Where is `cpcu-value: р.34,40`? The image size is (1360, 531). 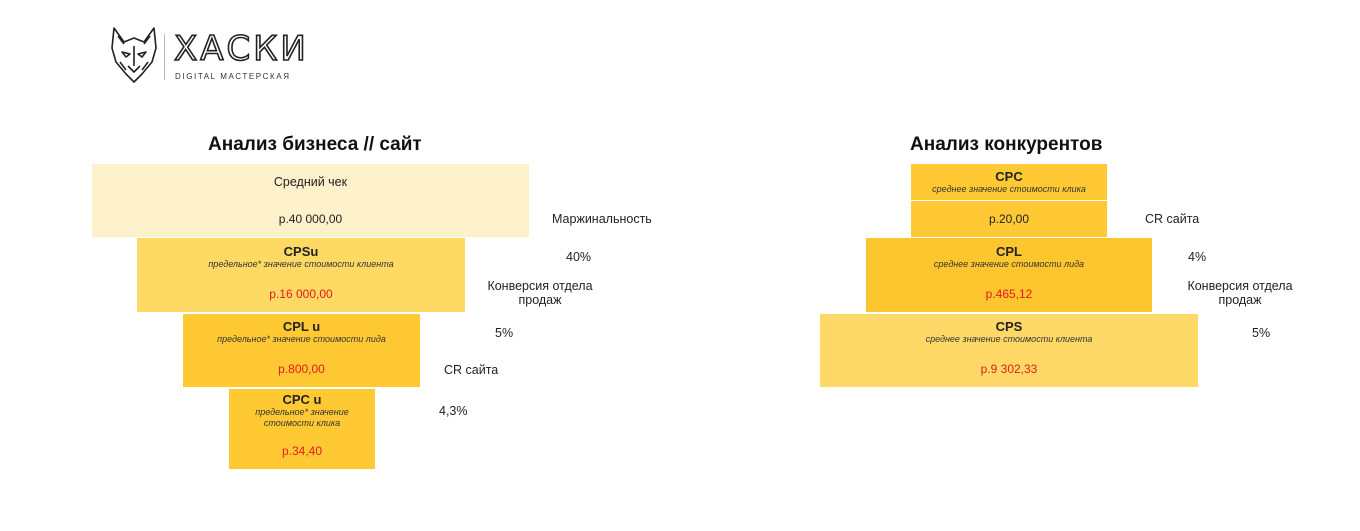
cpcu-value: р.34,40 is located at coordinates (302, 450).